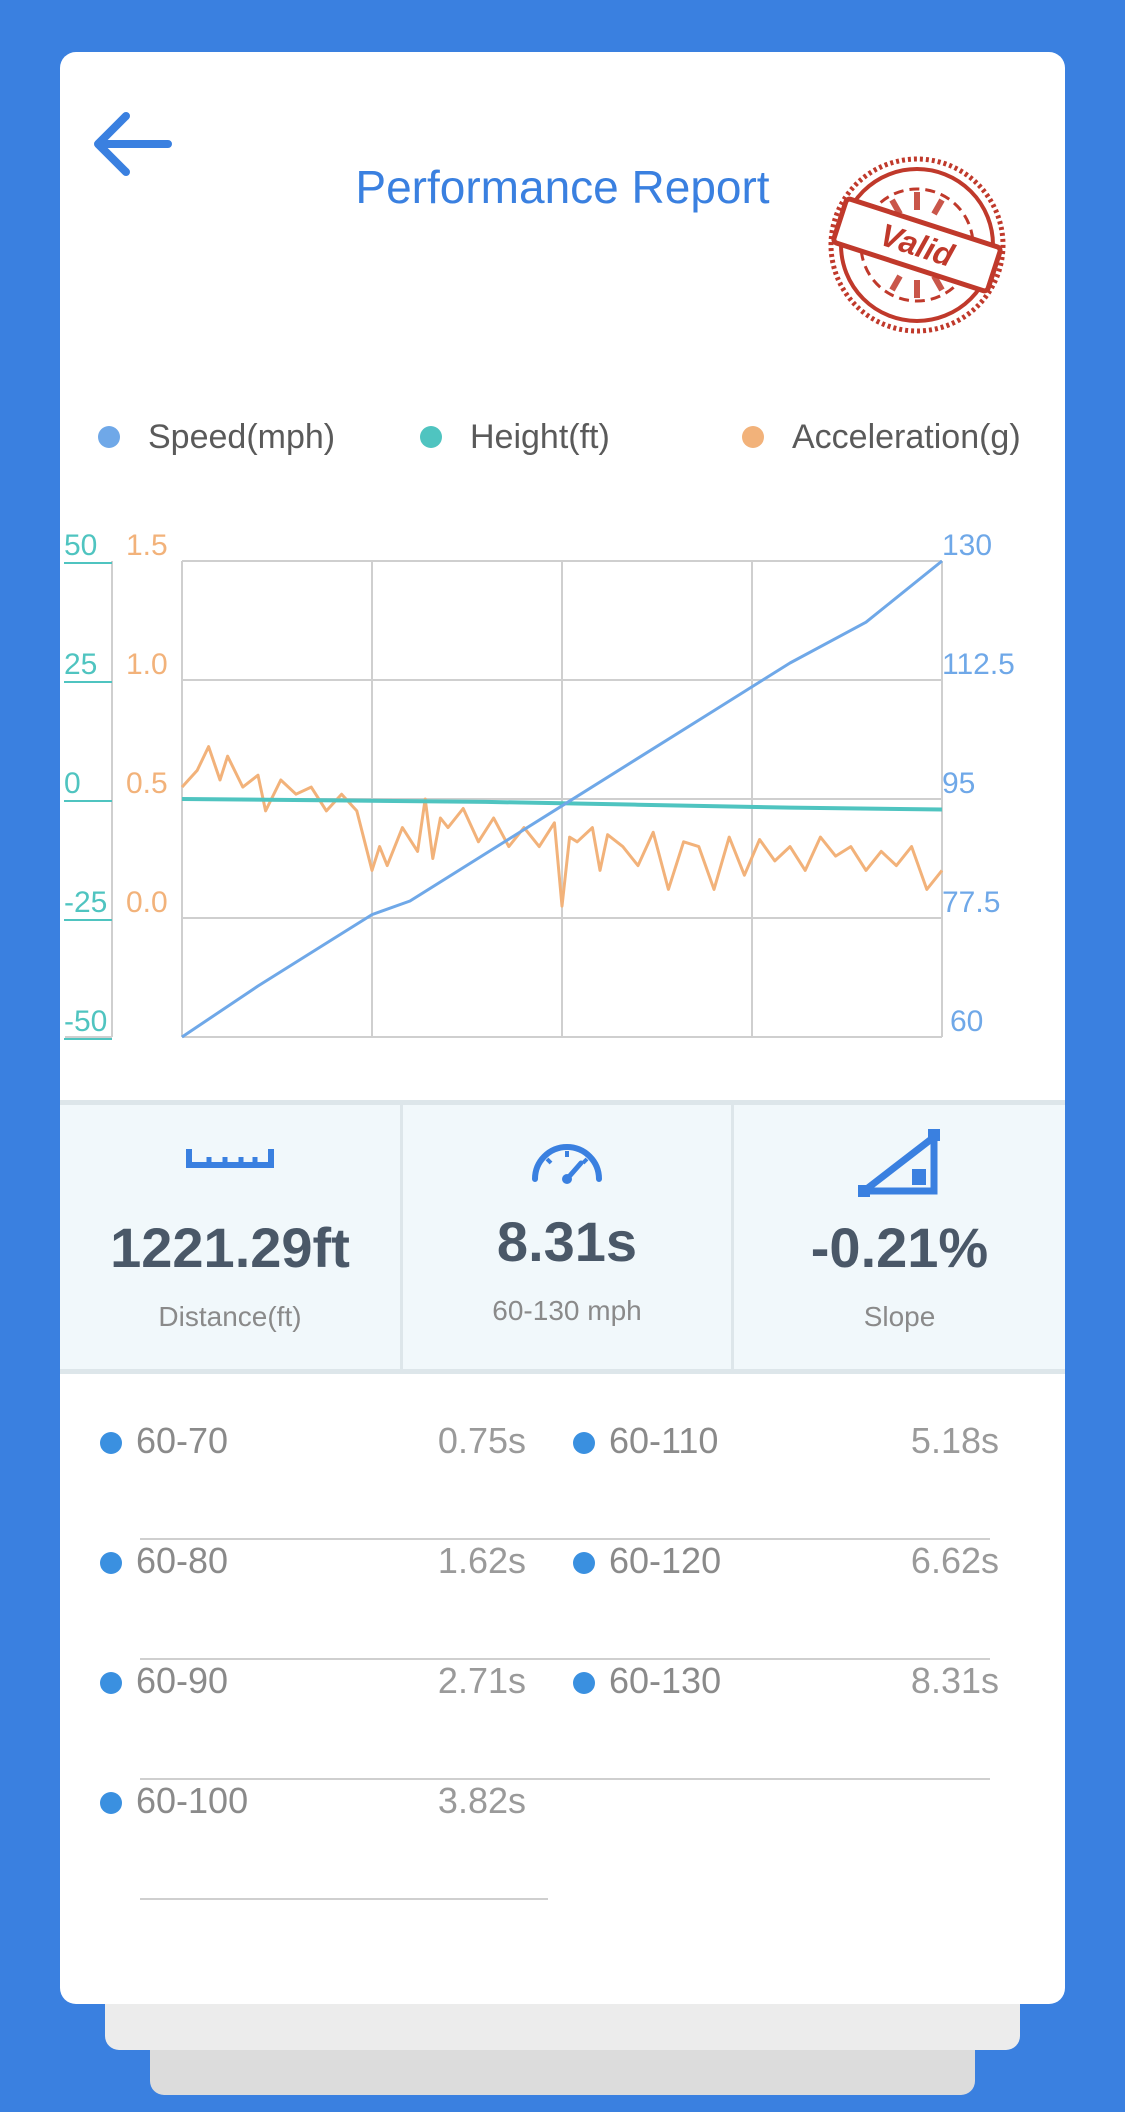  I want to click on split-row: 60-120 6.62s, so click(786, 1562).